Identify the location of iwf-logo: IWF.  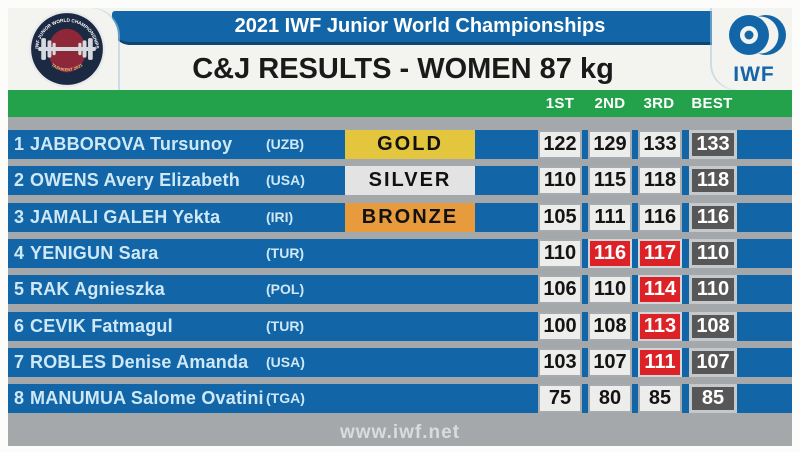
(754, 51).